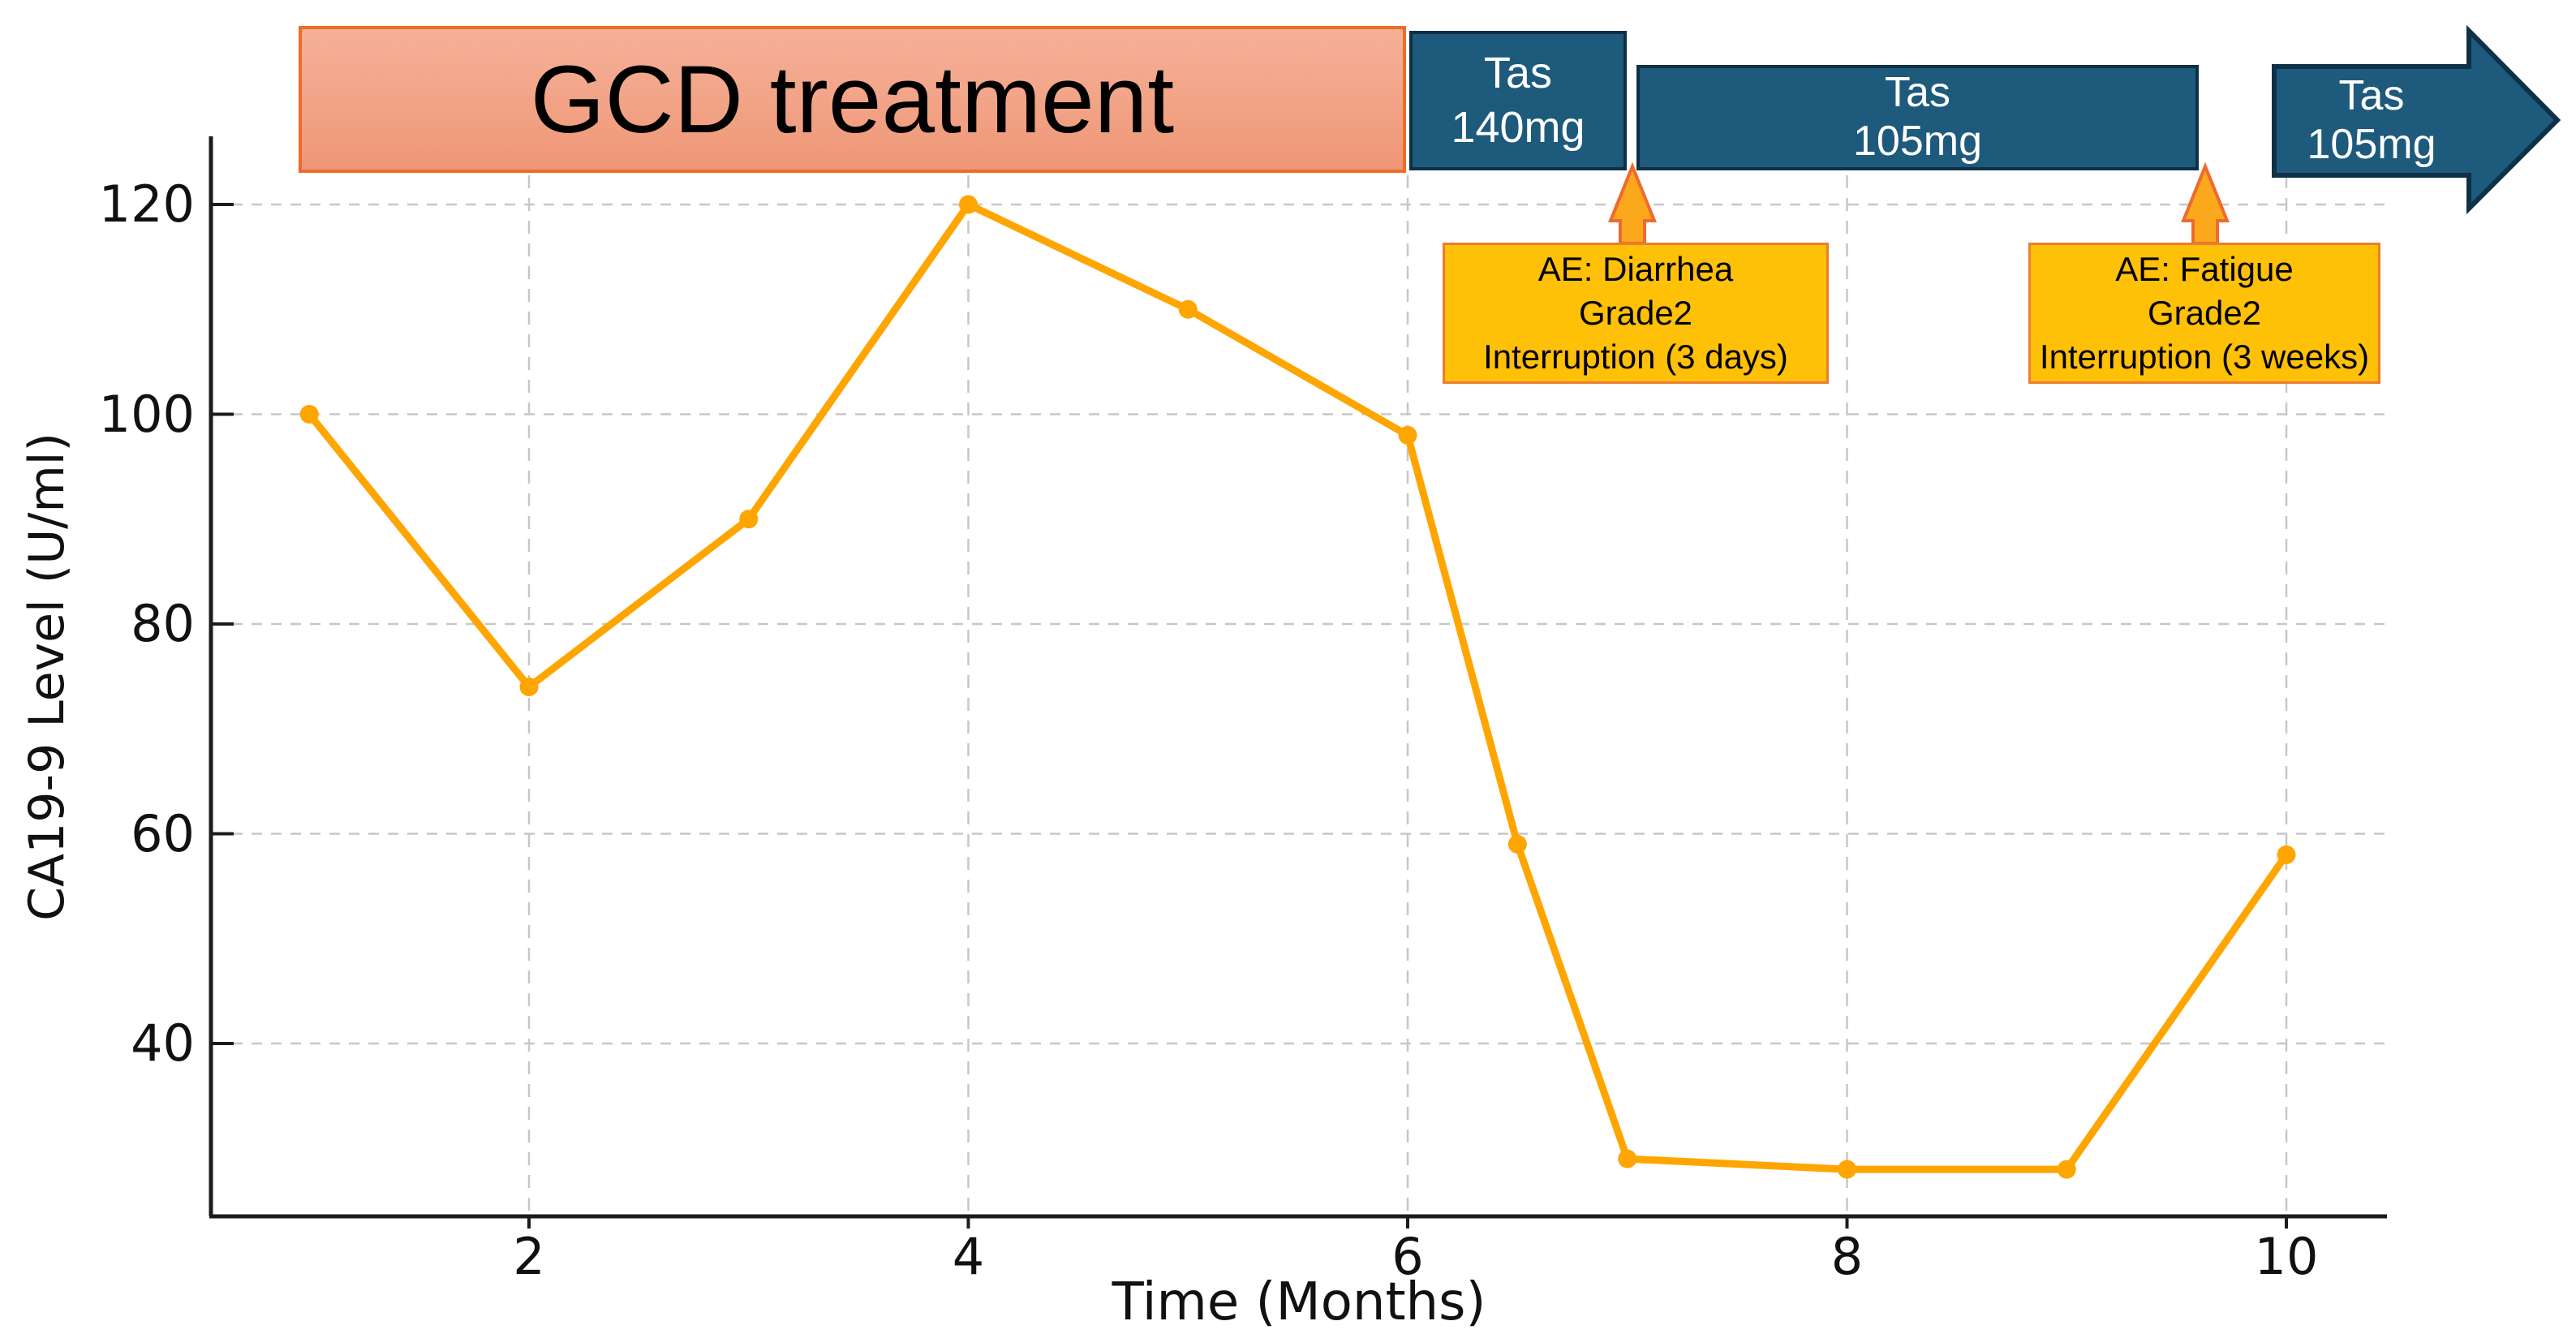 The width and height of the screenshot is (2576, 1334). I want to click on x-tick-label-2: 2, so click(529, 1256).